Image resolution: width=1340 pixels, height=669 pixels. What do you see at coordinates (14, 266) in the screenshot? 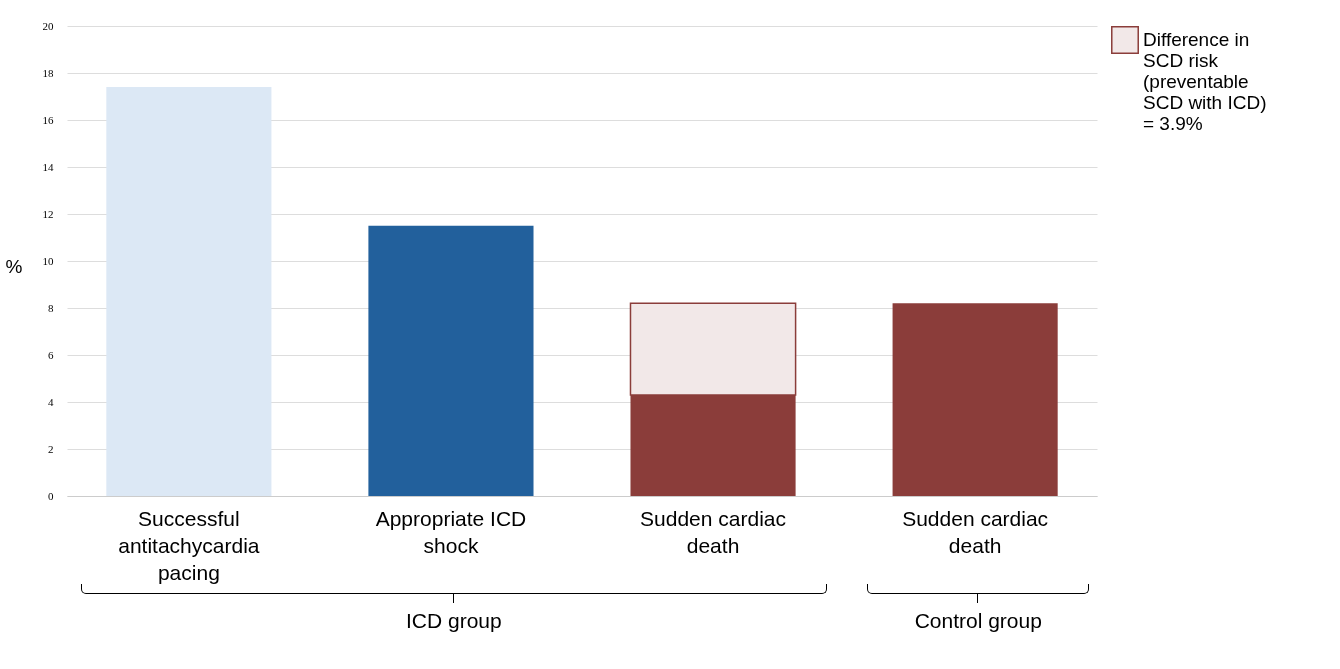
I see `y-axis-title: %` at bounding box center [14, 266].